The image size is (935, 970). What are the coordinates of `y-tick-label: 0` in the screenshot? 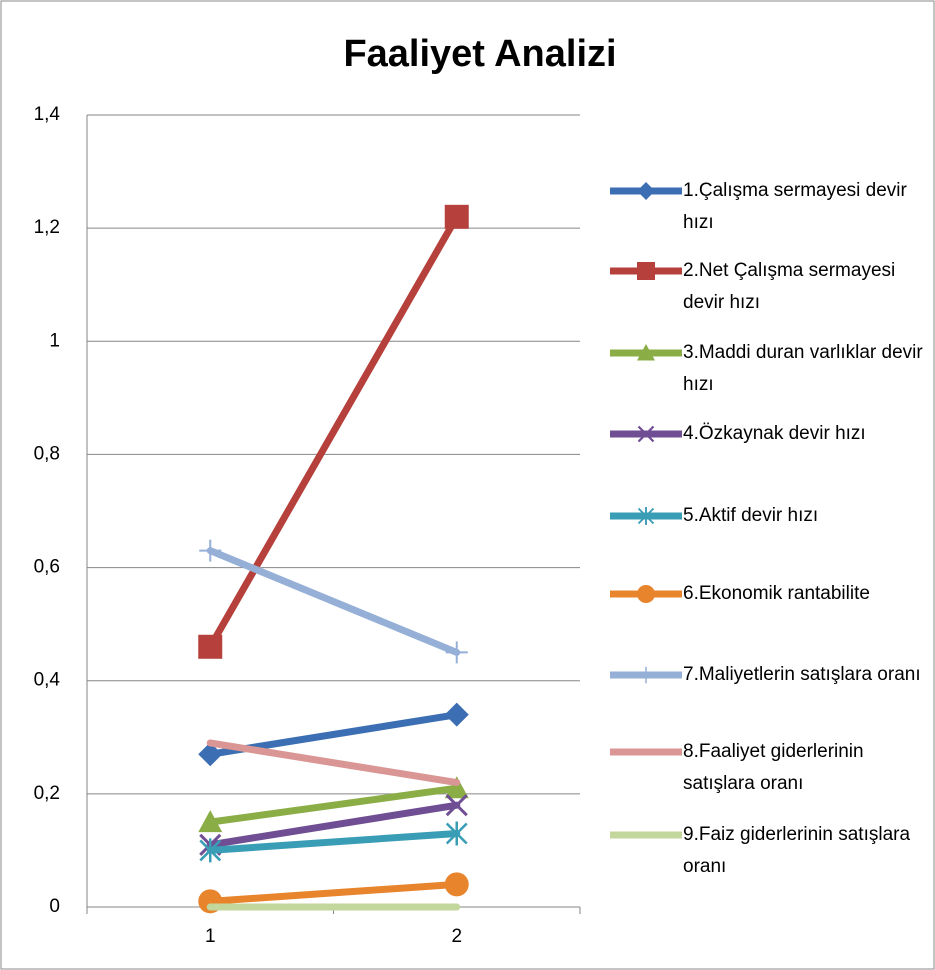 It's located at (54, 906).